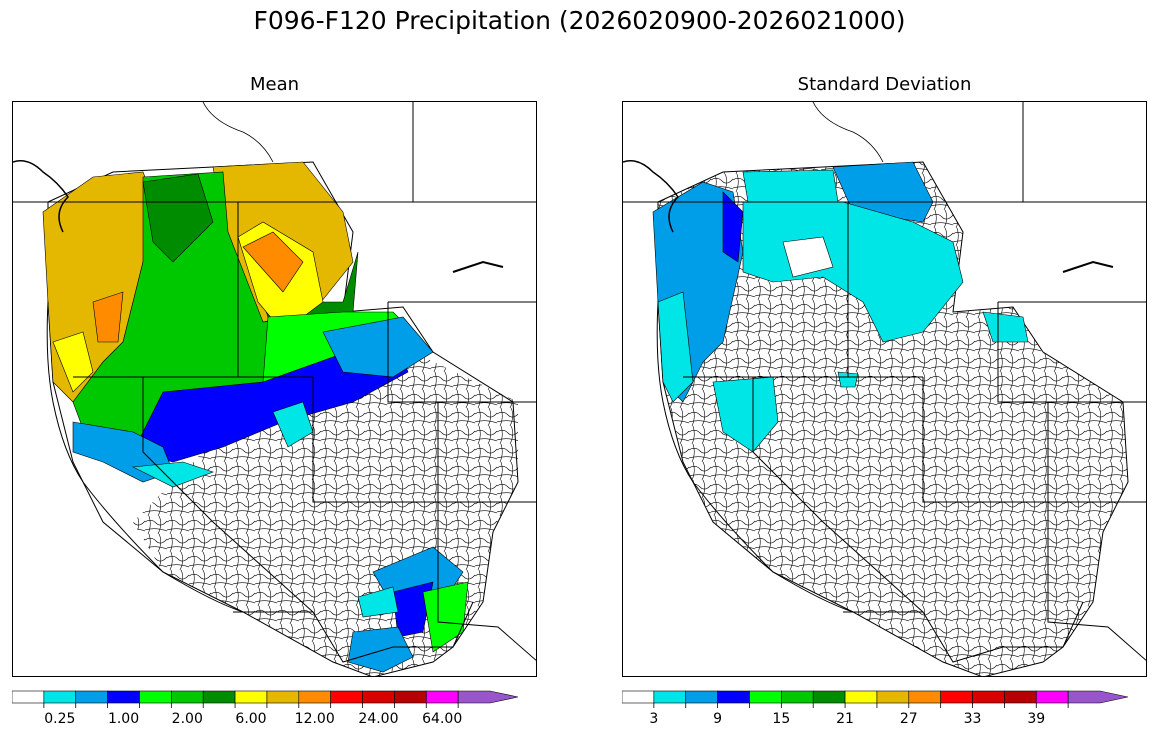 This screenshot has height=741, width=1159. I want to click on mean-colorbar, so click(265, 699).